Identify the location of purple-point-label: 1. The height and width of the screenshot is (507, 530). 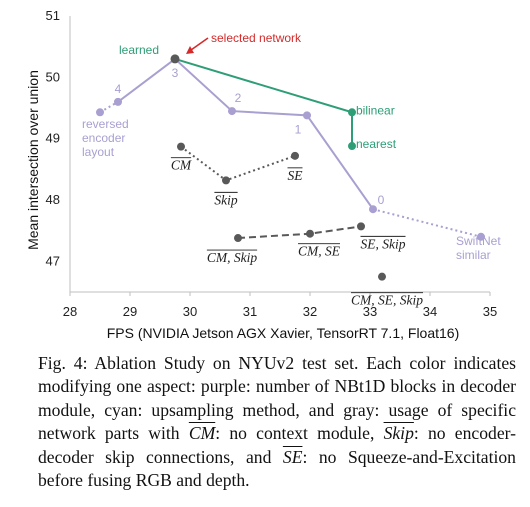
(298, 129).